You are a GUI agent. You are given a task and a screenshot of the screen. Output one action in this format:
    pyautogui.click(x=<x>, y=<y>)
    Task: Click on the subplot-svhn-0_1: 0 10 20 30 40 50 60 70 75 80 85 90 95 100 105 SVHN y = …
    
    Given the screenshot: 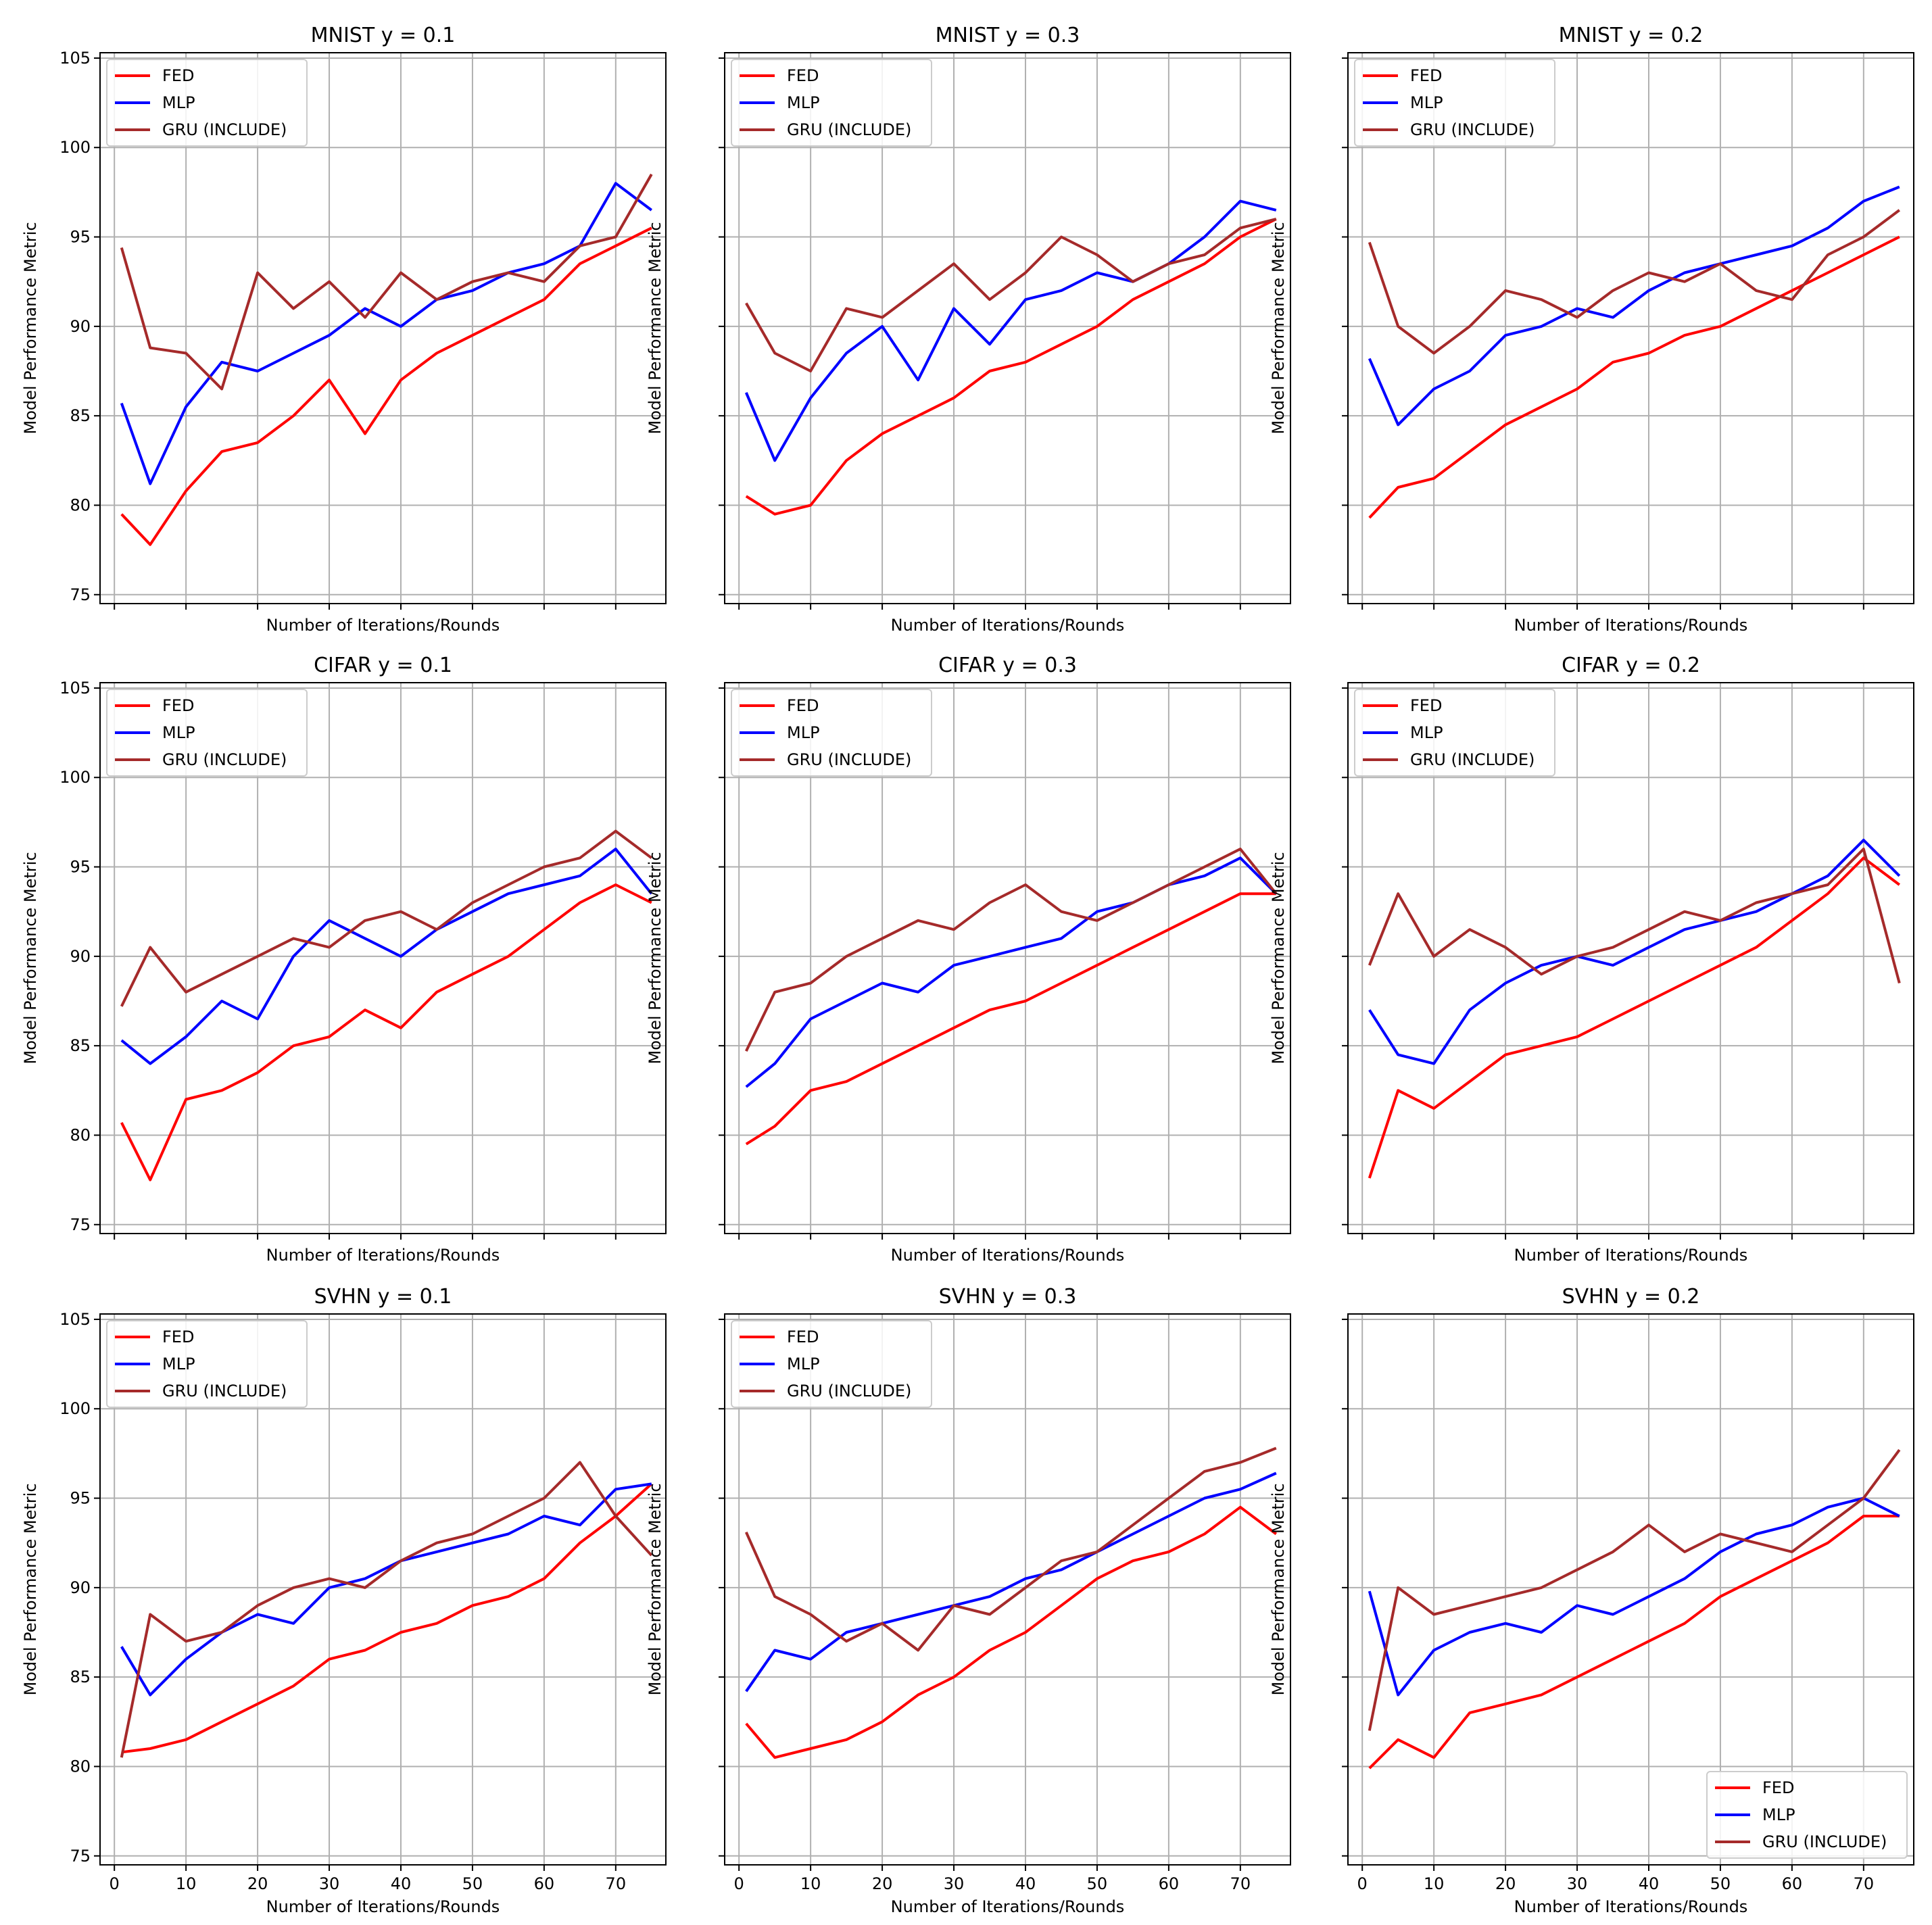 What is the action you would take?
    pyautogui.click(x=344, y=1600)
    